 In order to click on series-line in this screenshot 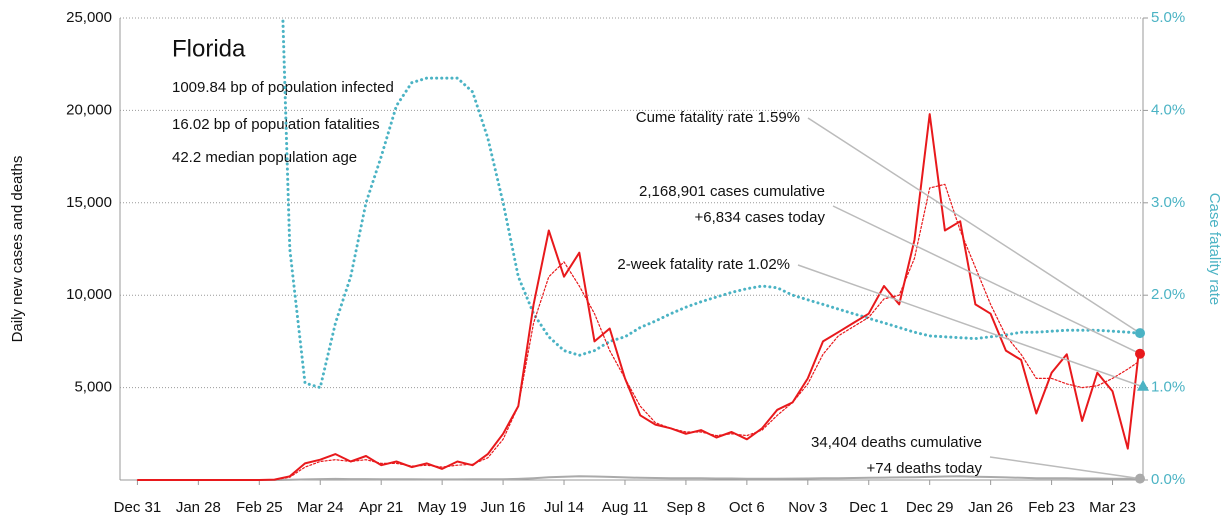, I will do `click(638, 478)`.